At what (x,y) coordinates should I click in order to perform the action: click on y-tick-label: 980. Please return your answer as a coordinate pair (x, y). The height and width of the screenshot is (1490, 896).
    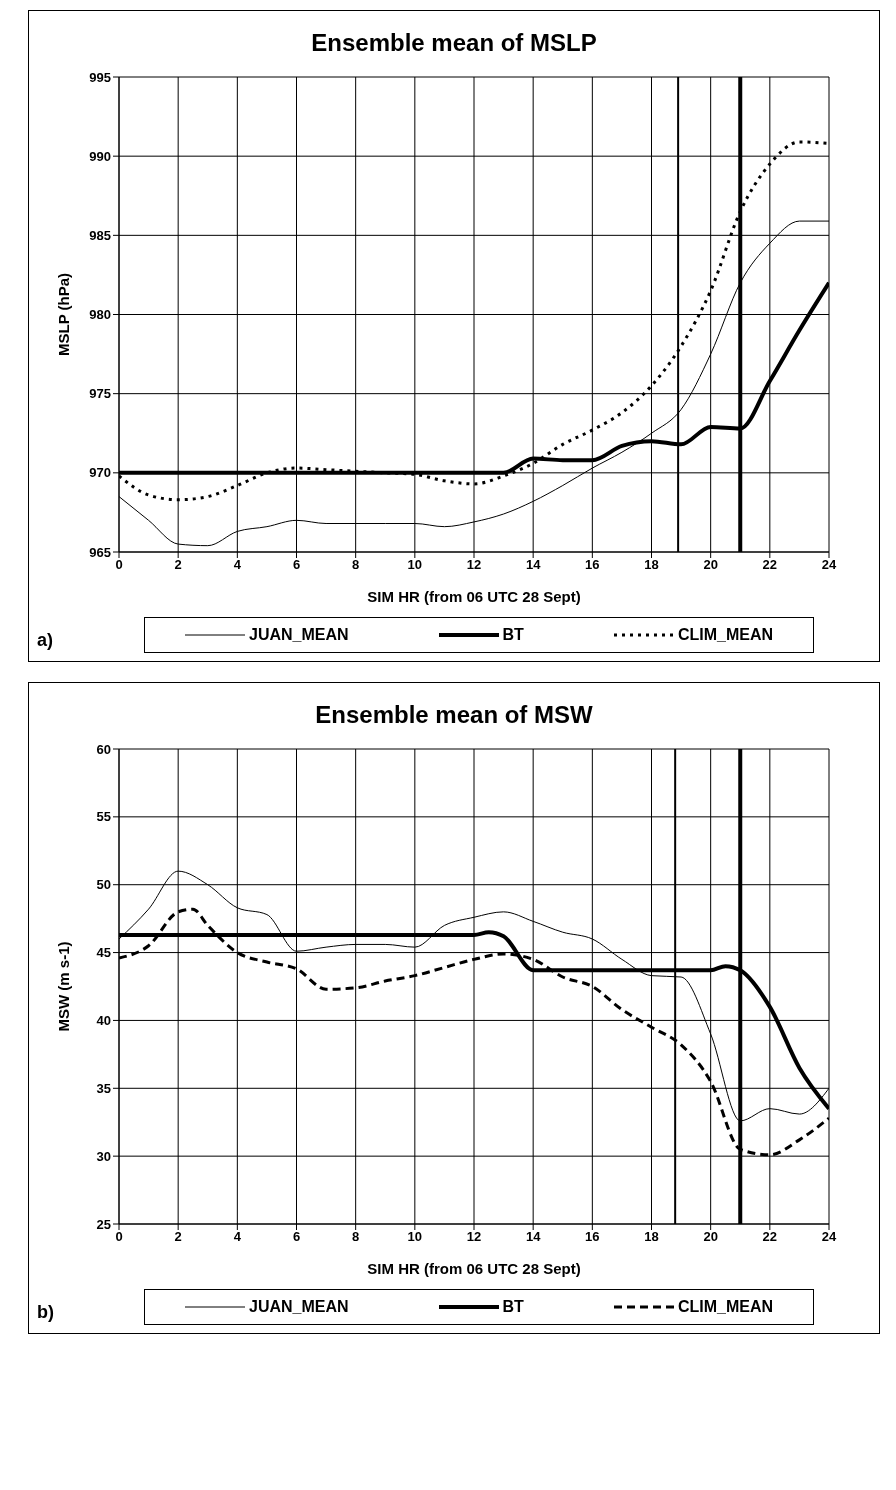
    Looking at the image, I should click on (100, 315).